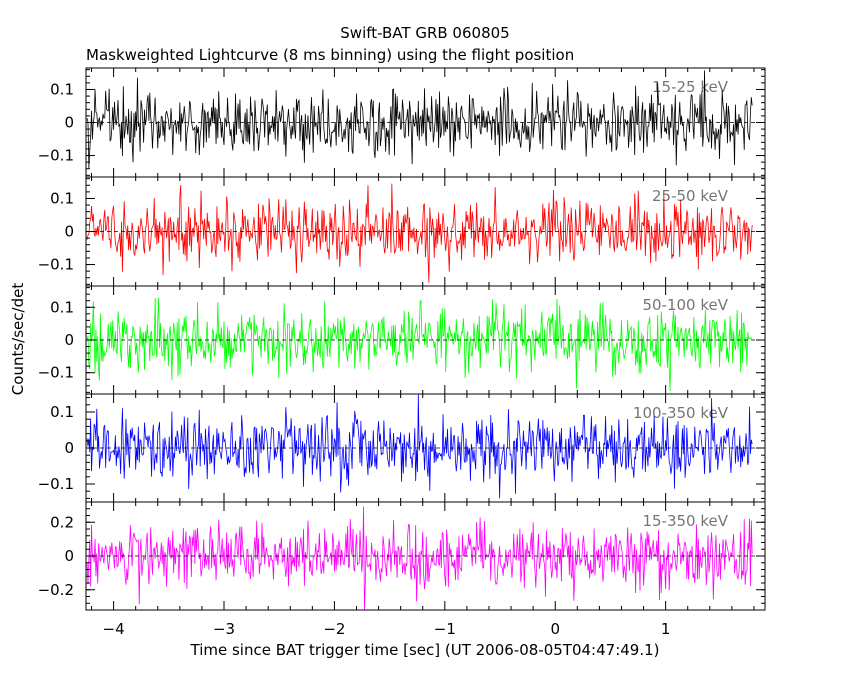 This screenshot has height=680, width=850. I want to click on x-tick-label: 1, so click(666, 629).